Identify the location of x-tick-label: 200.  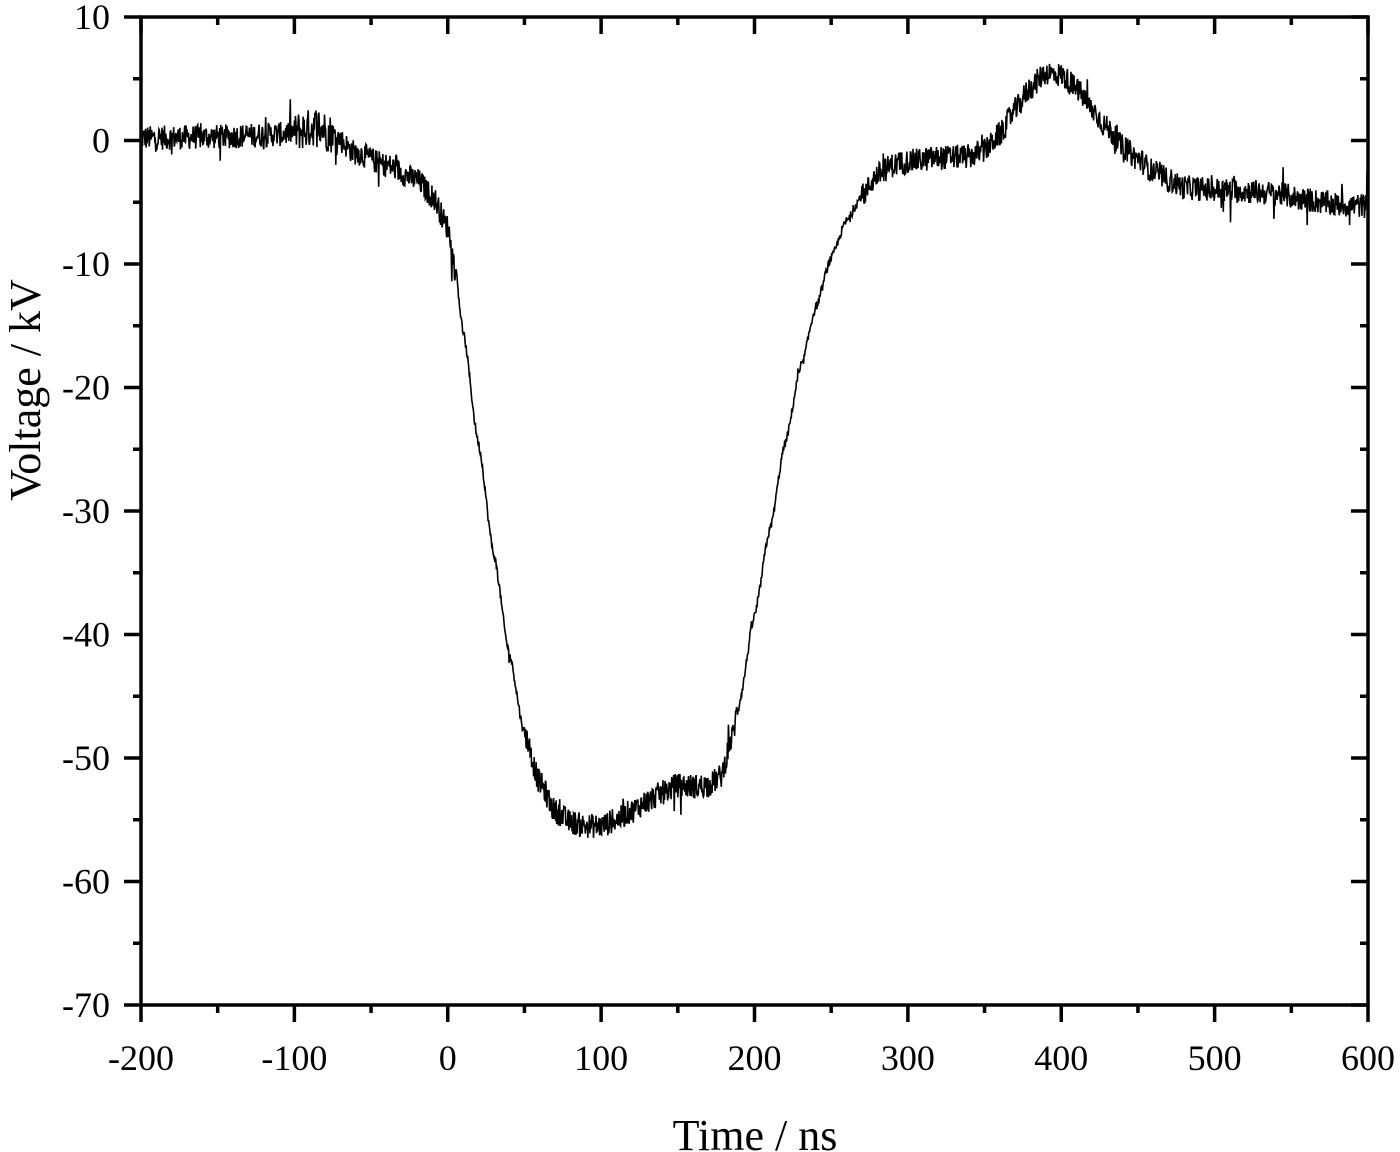
(755, 1058).